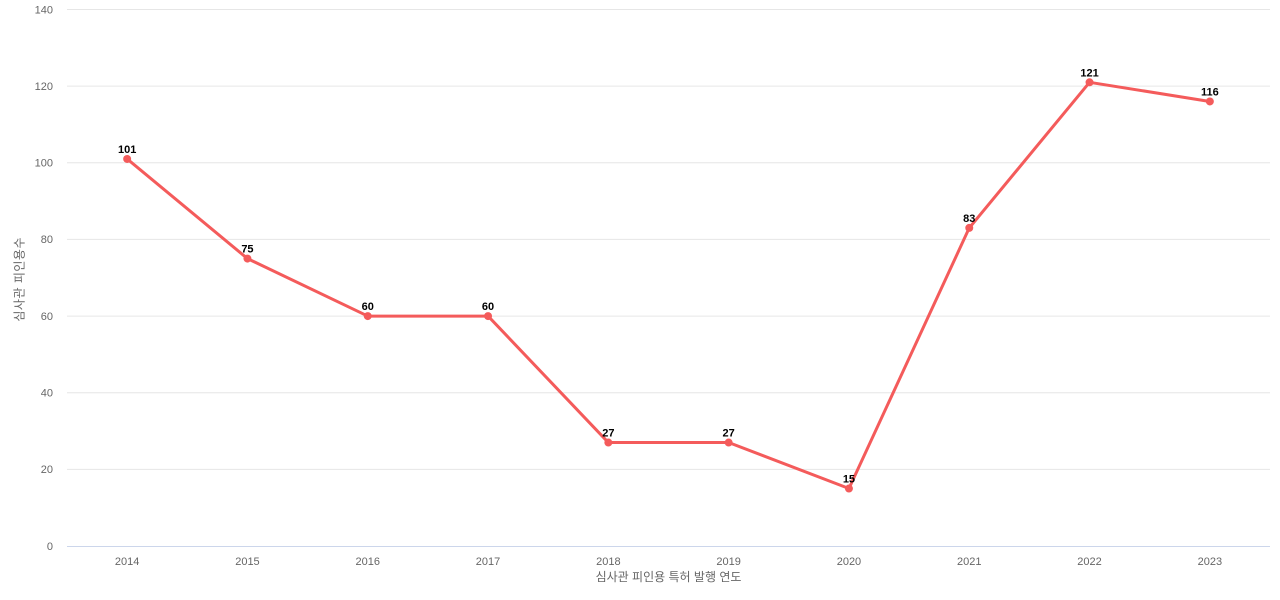 This screenshot has height=600, width=1280. I want to click on svg-text: 75, so click(247, 250).